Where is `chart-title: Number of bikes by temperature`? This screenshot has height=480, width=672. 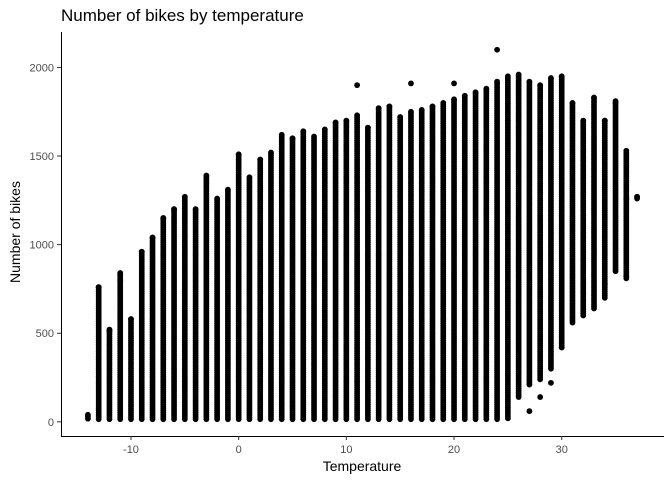 chart-title: Number of bikes by temperature is located at coordinates (182, 15).